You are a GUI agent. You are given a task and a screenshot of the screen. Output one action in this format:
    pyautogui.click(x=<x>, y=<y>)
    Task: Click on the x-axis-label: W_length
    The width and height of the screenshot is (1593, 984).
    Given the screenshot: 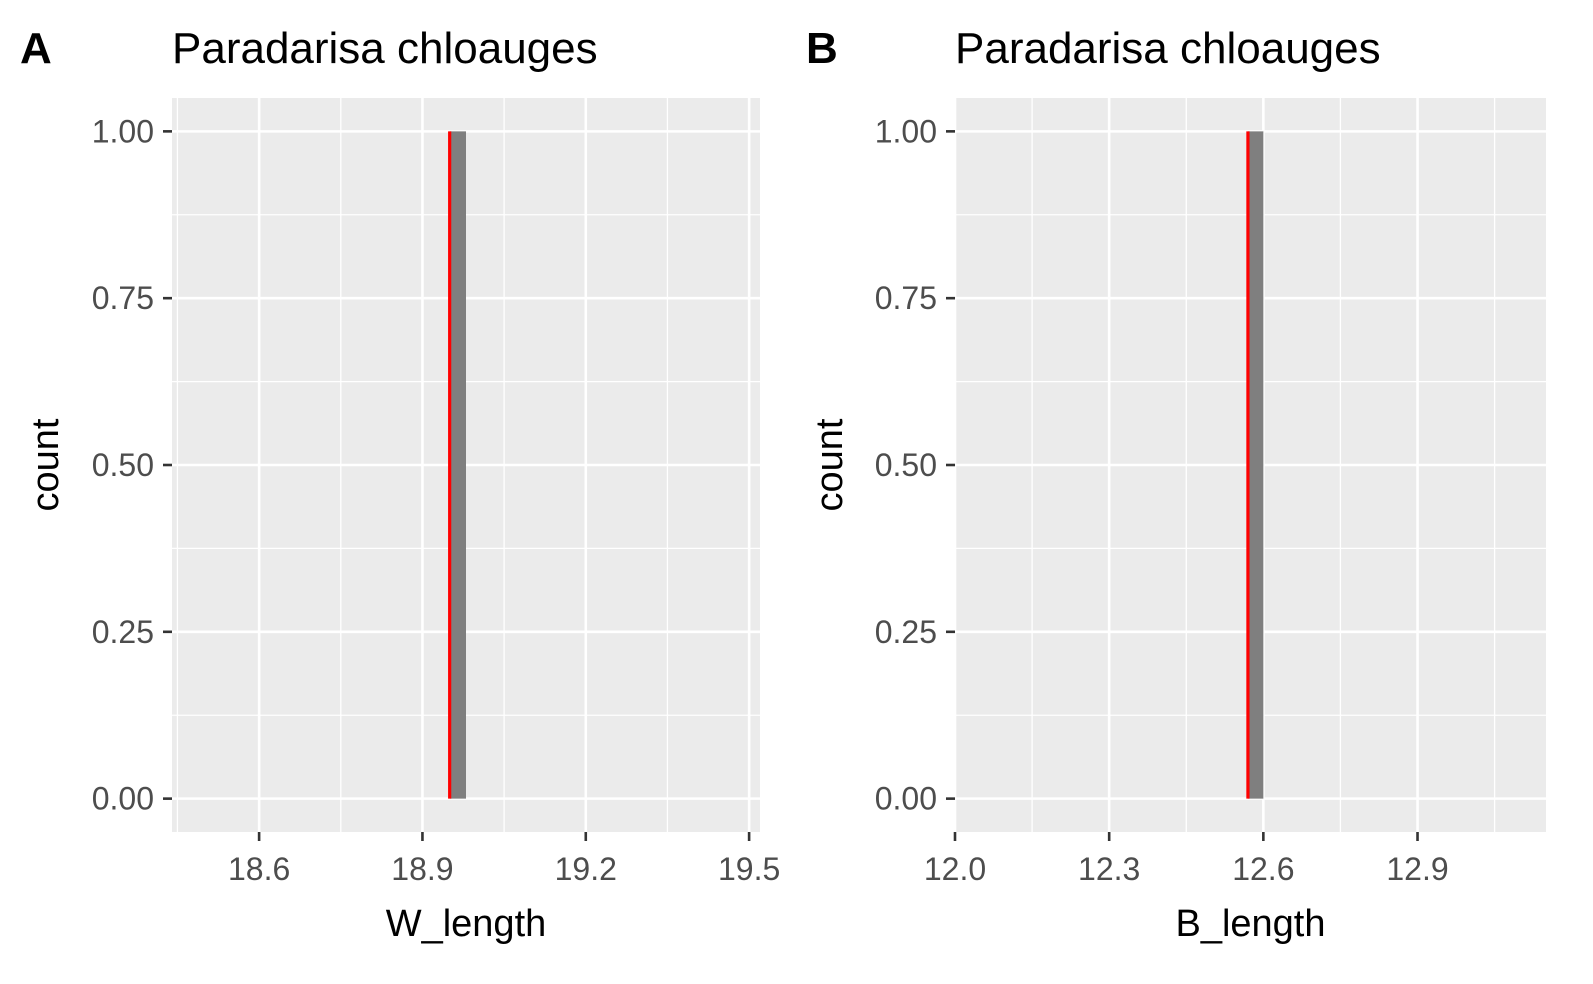 What is the action you would take?
    pyautogui.click(x=466, y=924)
    